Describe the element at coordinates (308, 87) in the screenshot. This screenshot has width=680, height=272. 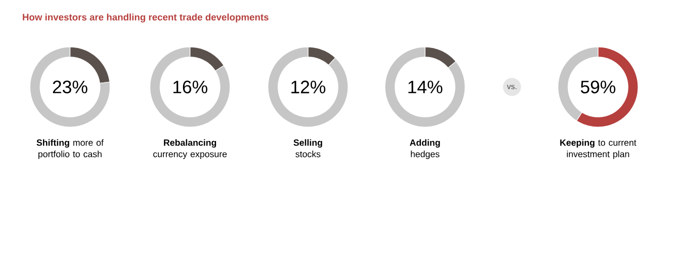
I see `text: 12%` at that location.